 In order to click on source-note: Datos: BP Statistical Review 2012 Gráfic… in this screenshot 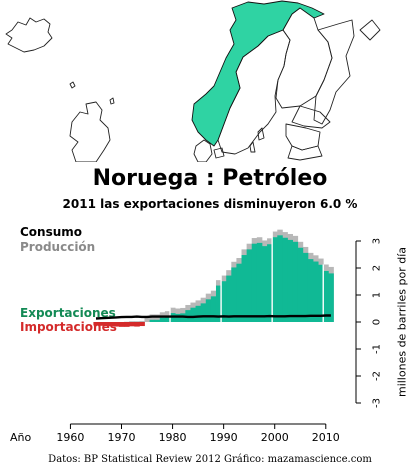, I will do `click(210, 459)`.